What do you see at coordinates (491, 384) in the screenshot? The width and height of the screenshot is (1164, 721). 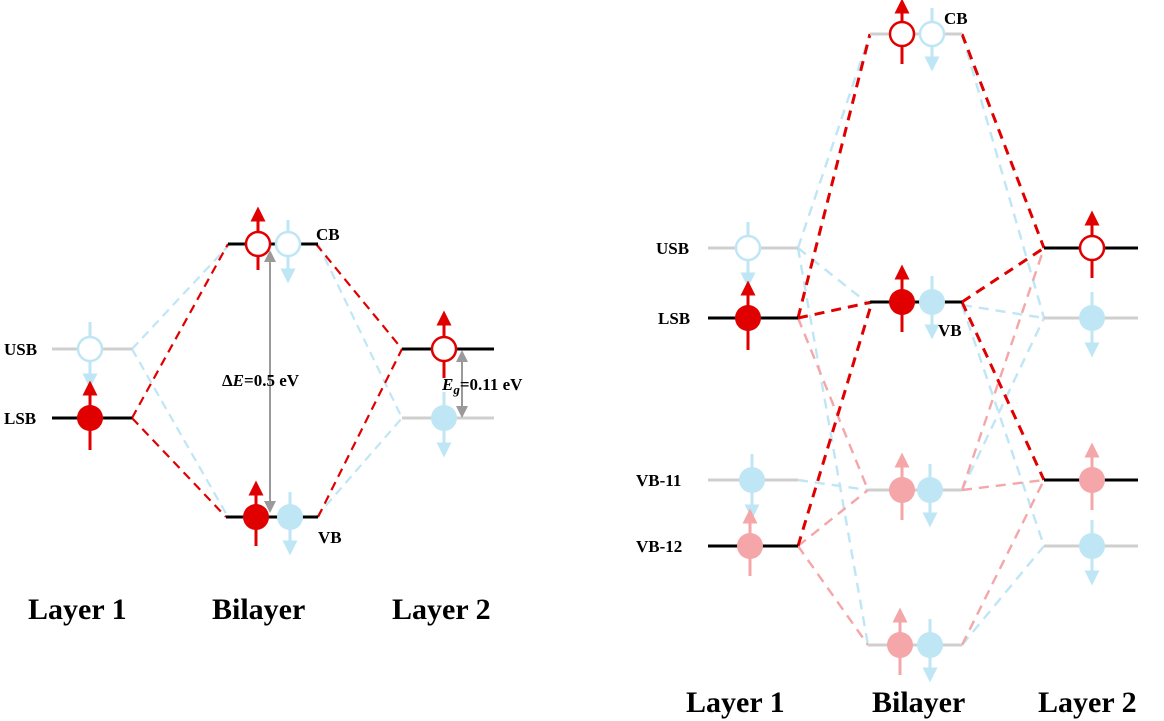 I see `gap-value: =0.11 eV` at bounding box center [491, 384].